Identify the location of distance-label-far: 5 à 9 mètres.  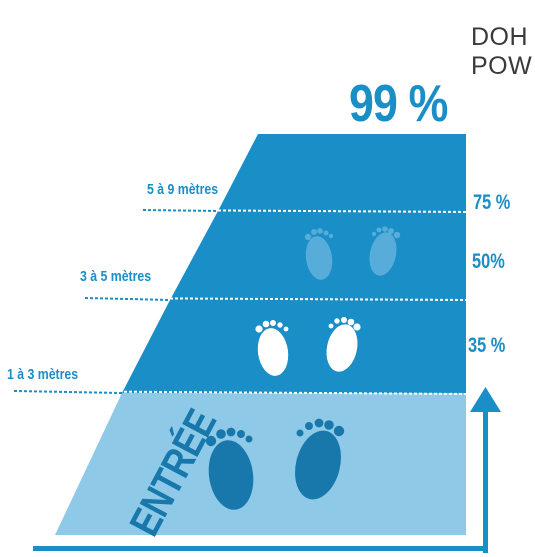
(183, 189).